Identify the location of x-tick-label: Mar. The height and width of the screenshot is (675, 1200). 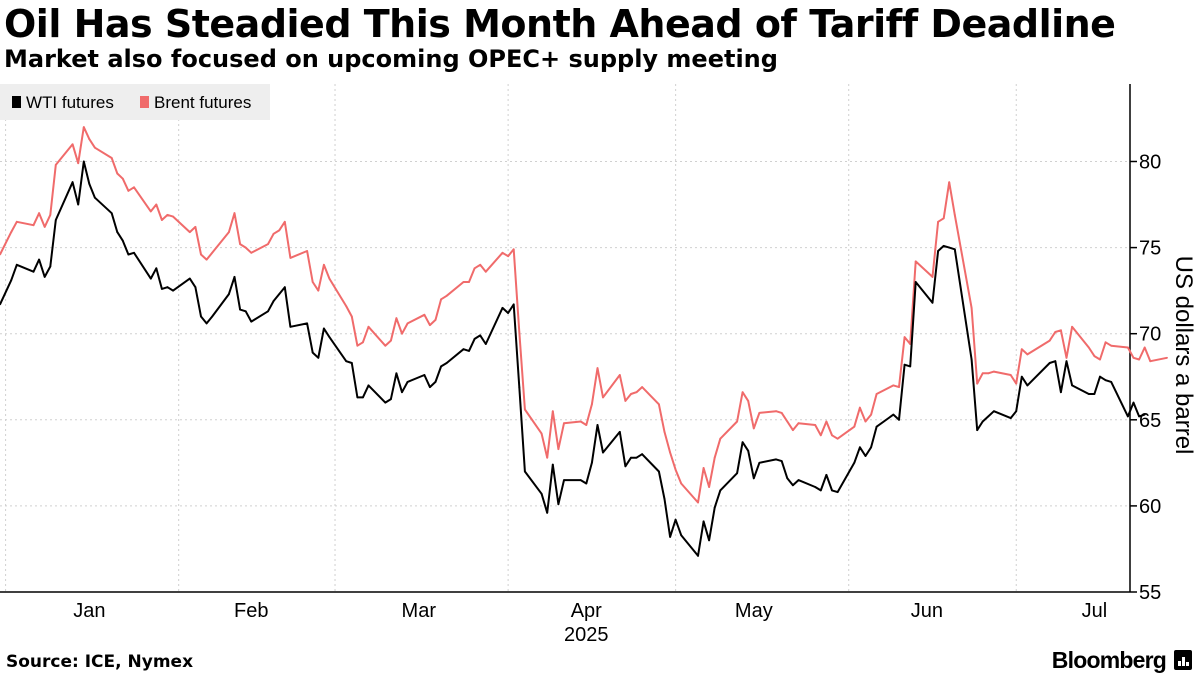
(419, 611).